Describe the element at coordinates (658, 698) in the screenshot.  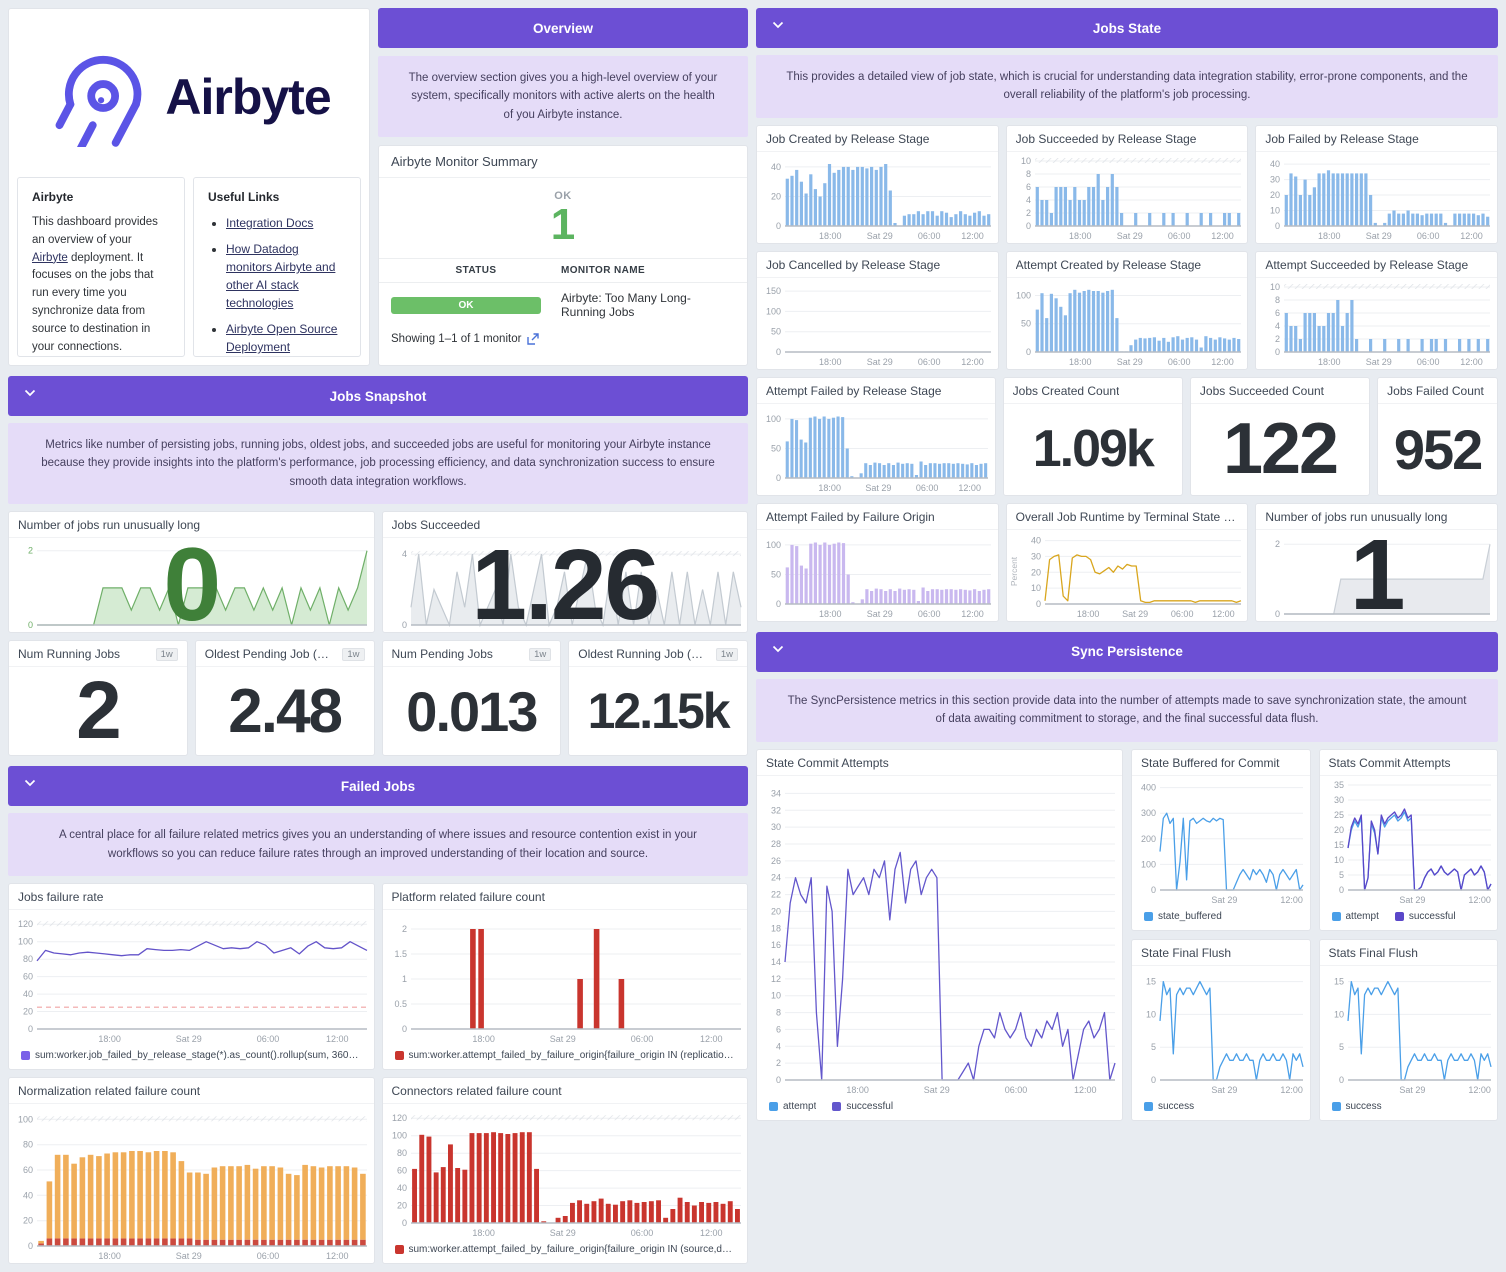
I see `chart-card-oldest-running-job: Oldest Running Job (Secs) 1w 12.15k` at that location.